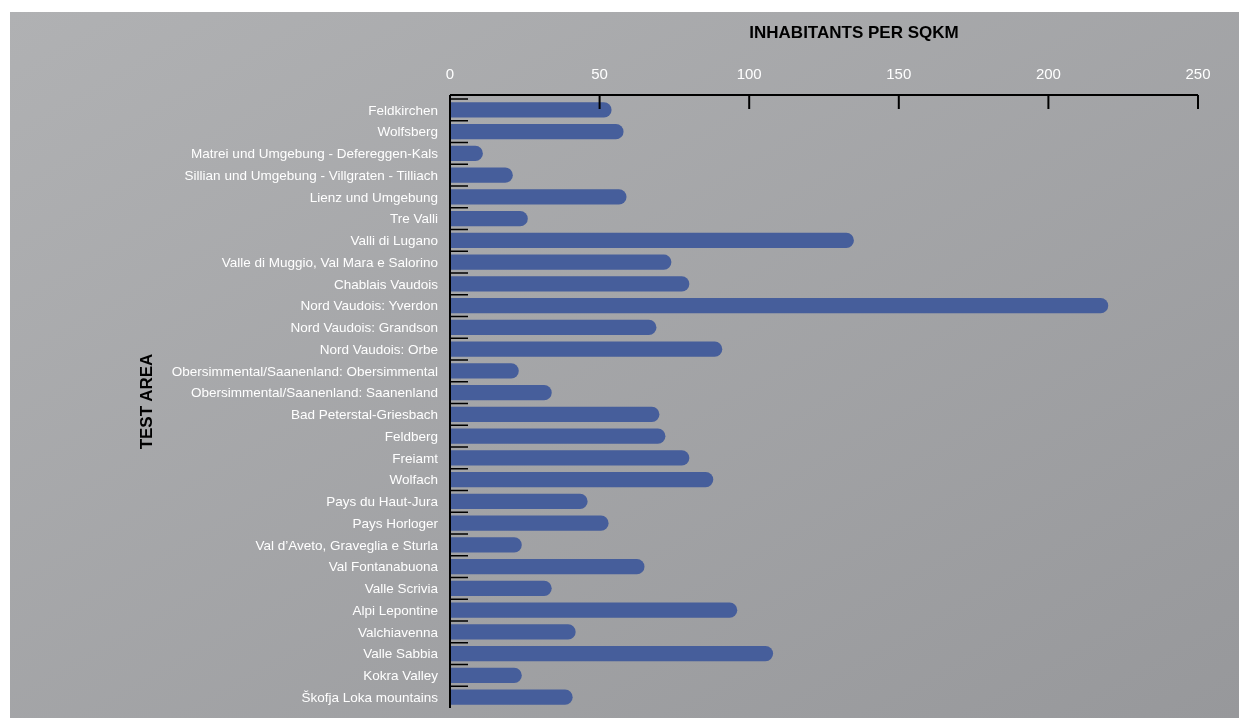 This screenshot has width=1239, height=718. What do you see at coordinates (411, 436) in the screenshot?
I see `y-tick-label: Feldberg` at bounding box center [411, 436].